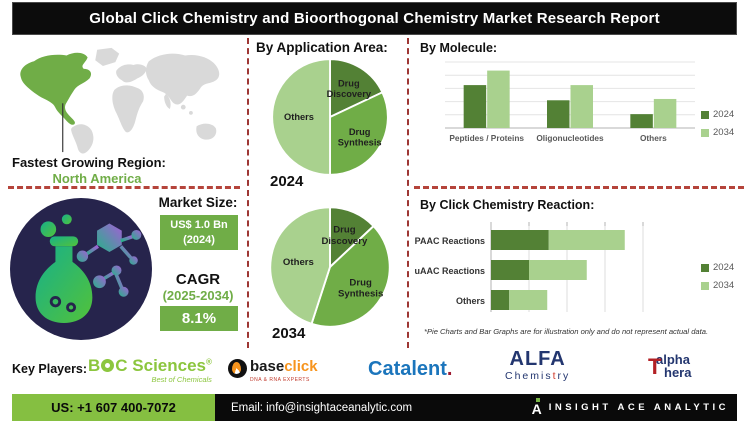  What do you see at coordinates (237, 368) in the screenshot?
I see `baseclick-icon` at bounding box center [237, 368].